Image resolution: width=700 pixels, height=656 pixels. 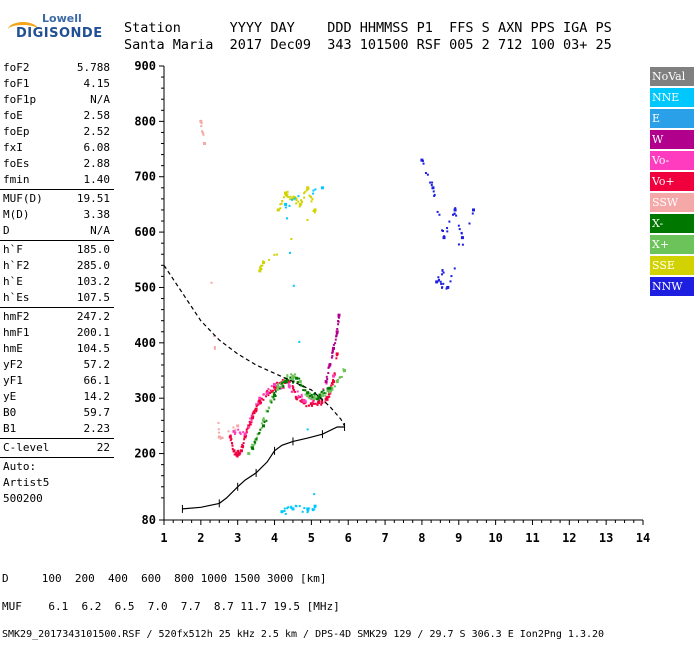 What do you see at coordinates (58, 132) in the screenshot?
I see `param-row: foEp 2.52` at bounding box center [58, 132].